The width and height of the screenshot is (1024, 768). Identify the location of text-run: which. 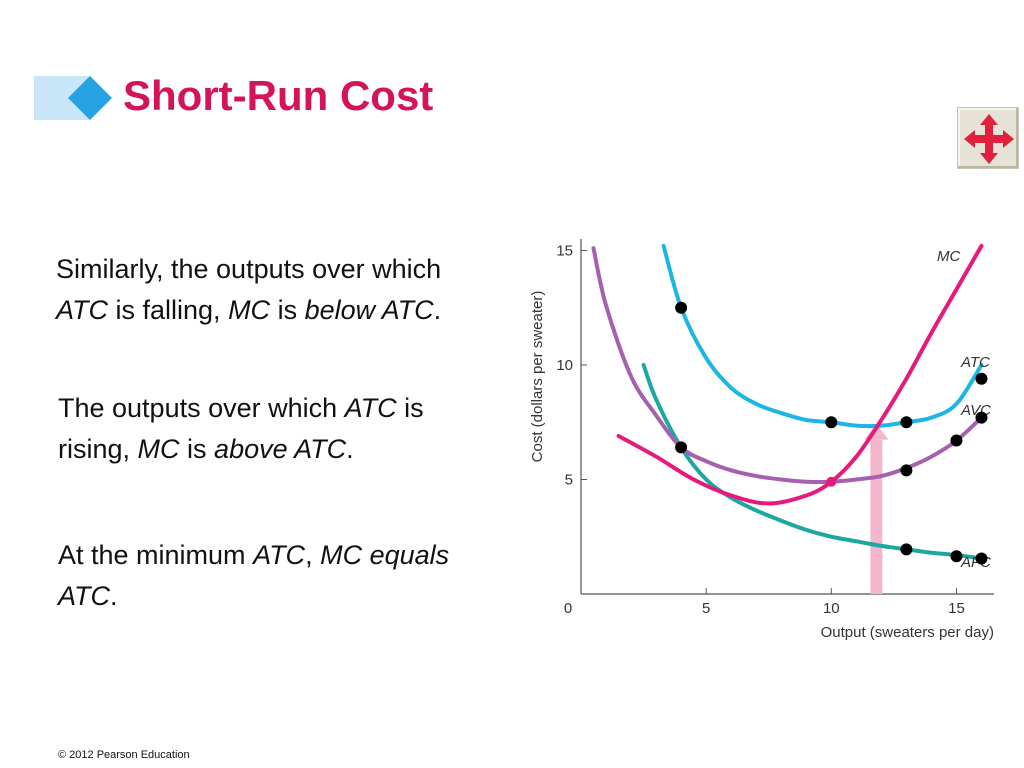
(407, 269).